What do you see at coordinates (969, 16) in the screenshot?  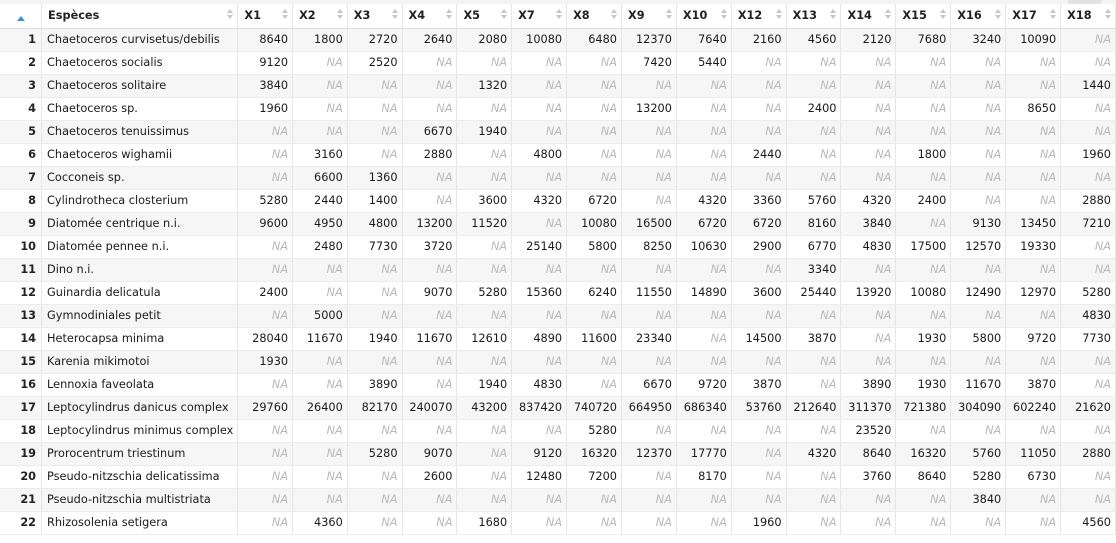 I see `column-header-label: X16` at bounding box center [969, 16].